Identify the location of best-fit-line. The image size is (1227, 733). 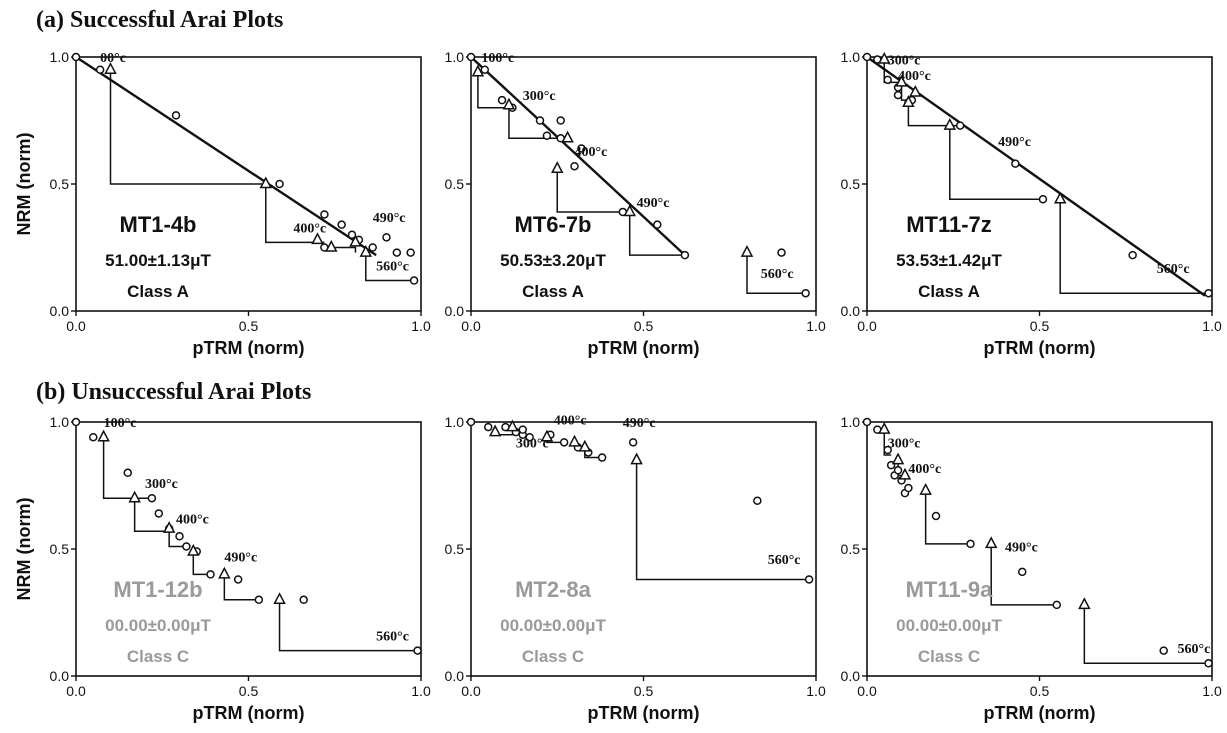
(1036, 176).